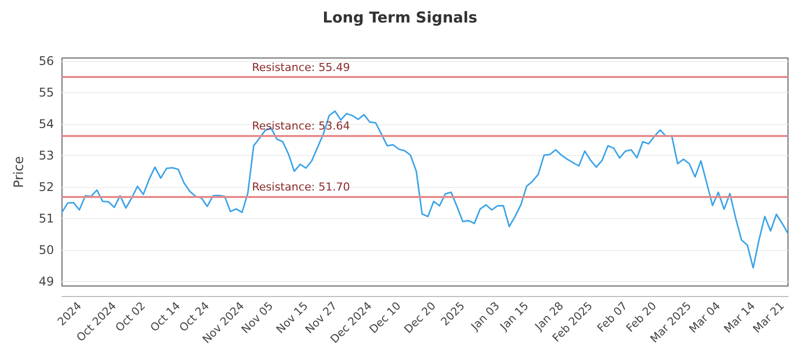 This screenshot has width=800, height=350. What do you see at coordinates (46, 281) in the screenshot?
I see `y-tick-label: 49` at bounding box center [46, 281].